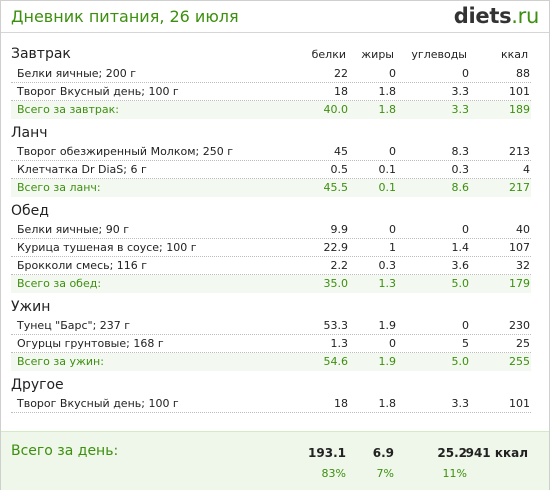  I want to click on column-header-fat: жиры, so click(377, 54).